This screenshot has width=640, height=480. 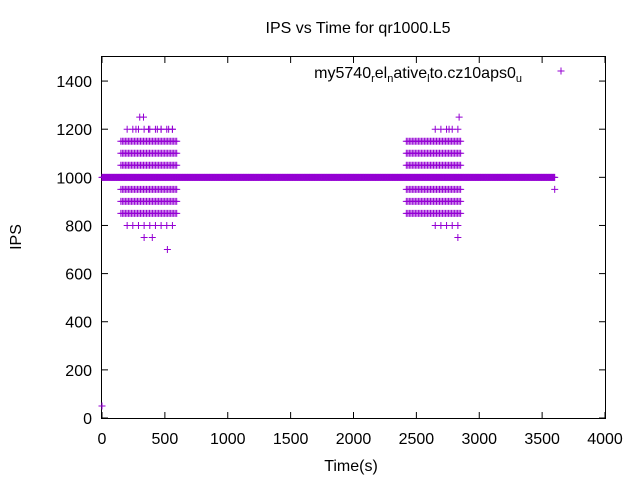 I want to click on x-tick-label: 2500, so click(x=417, y=439).